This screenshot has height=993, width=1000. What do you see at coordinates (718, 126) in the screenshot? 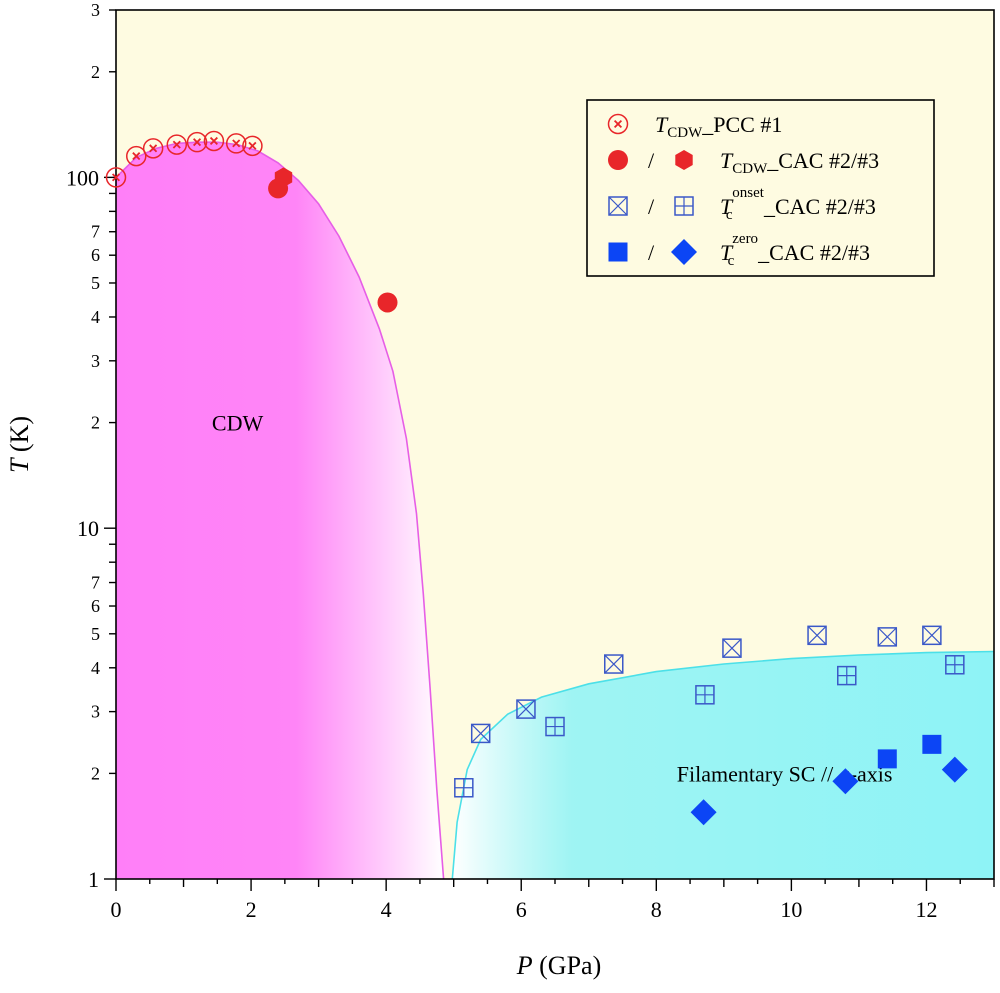
I see `legend-label: TCDW_PCC #1` at bounding box center [718, 126].